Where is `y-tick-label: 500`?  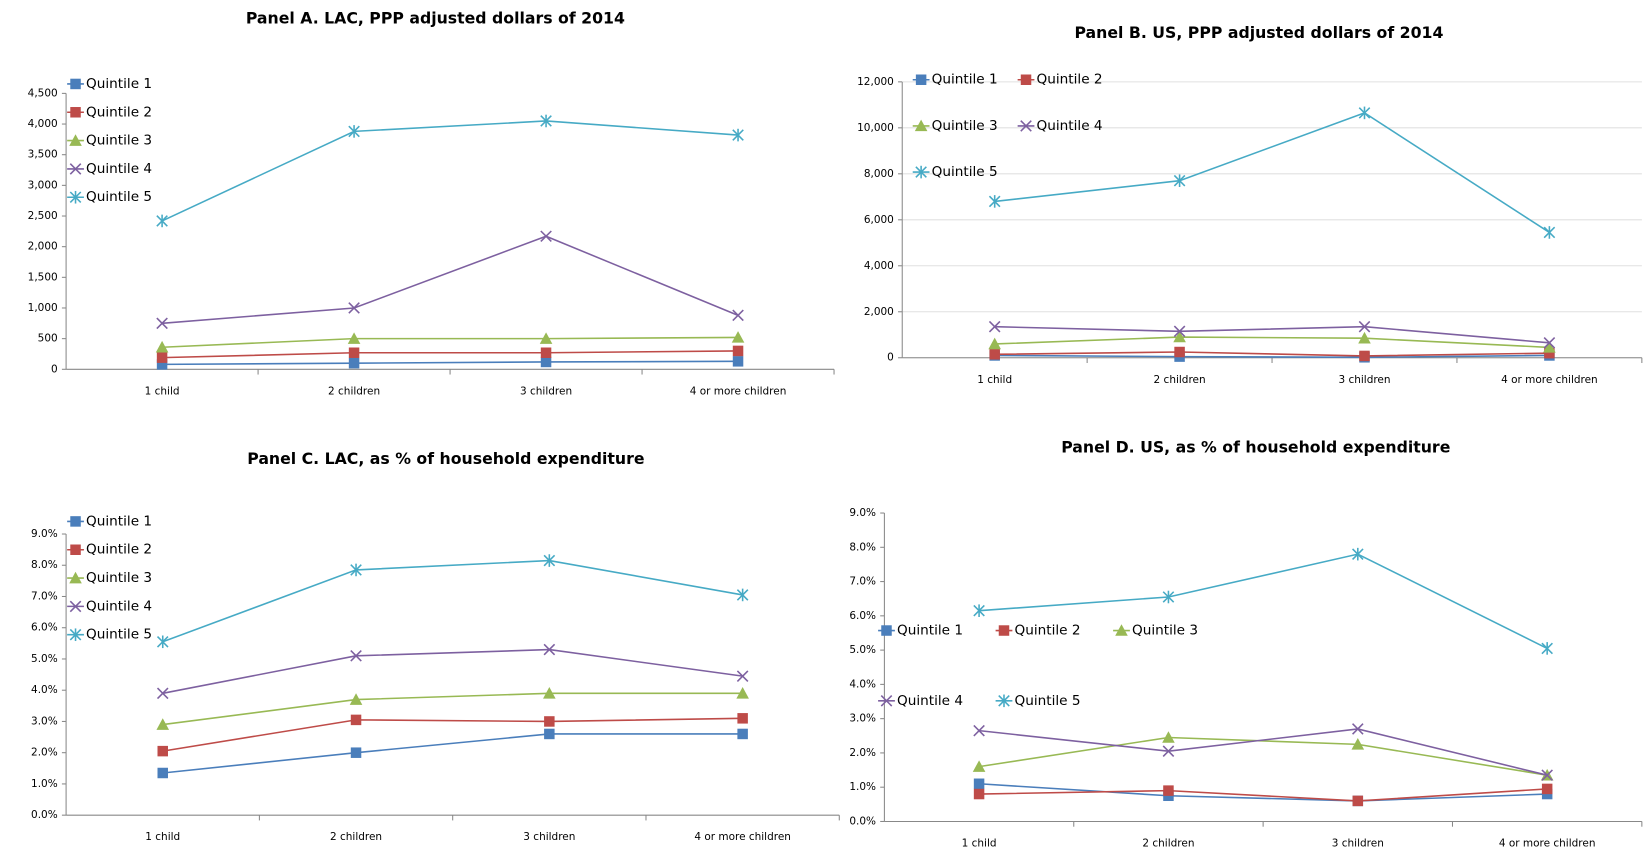 y-tick-label: 500 is located at coordinates (48, 339).